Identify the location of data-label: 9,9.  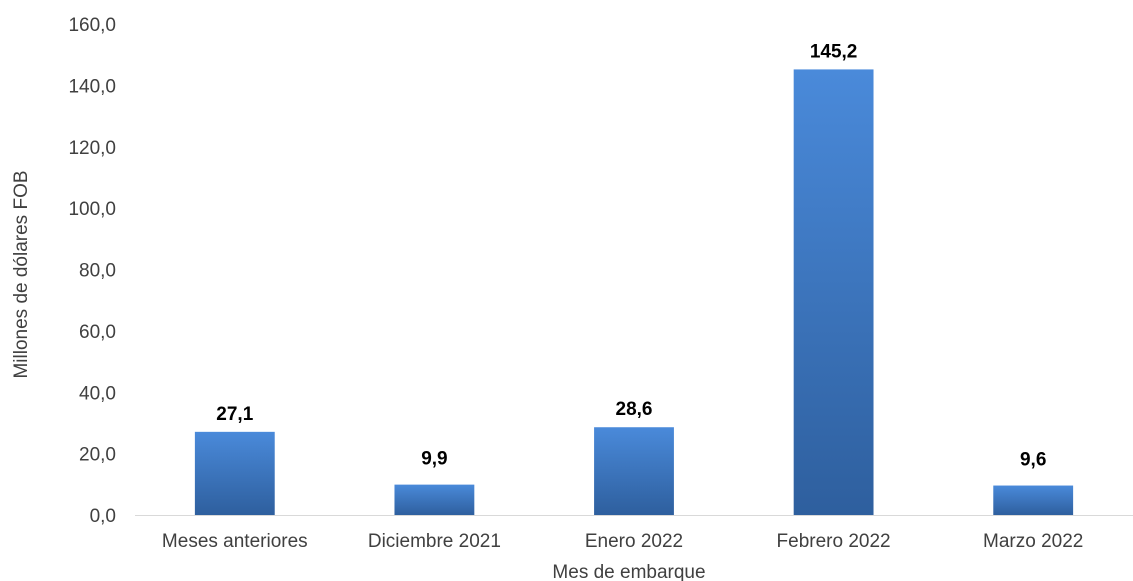
(434, 459).